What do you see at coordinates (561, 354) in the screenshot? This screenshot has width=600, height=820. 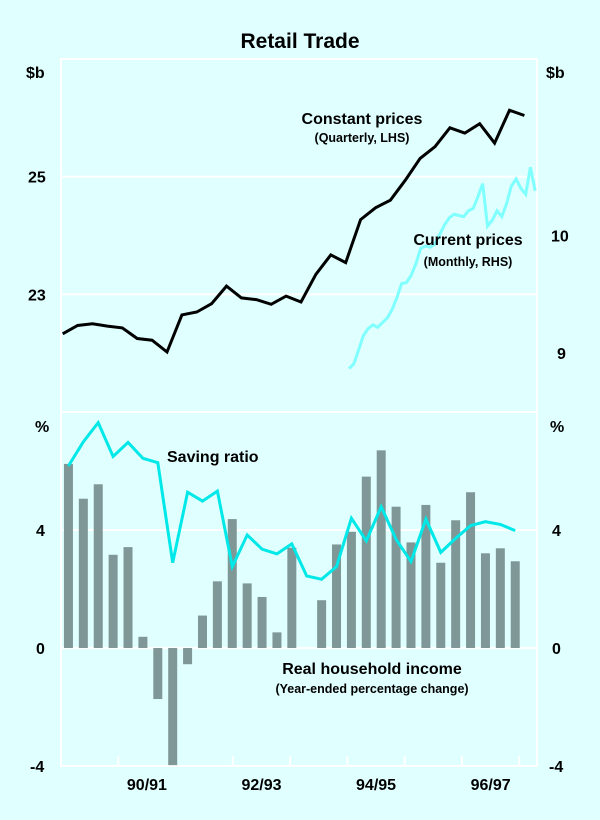 I see `top-right-tick-label: 9` at bounding box center [561, 354].